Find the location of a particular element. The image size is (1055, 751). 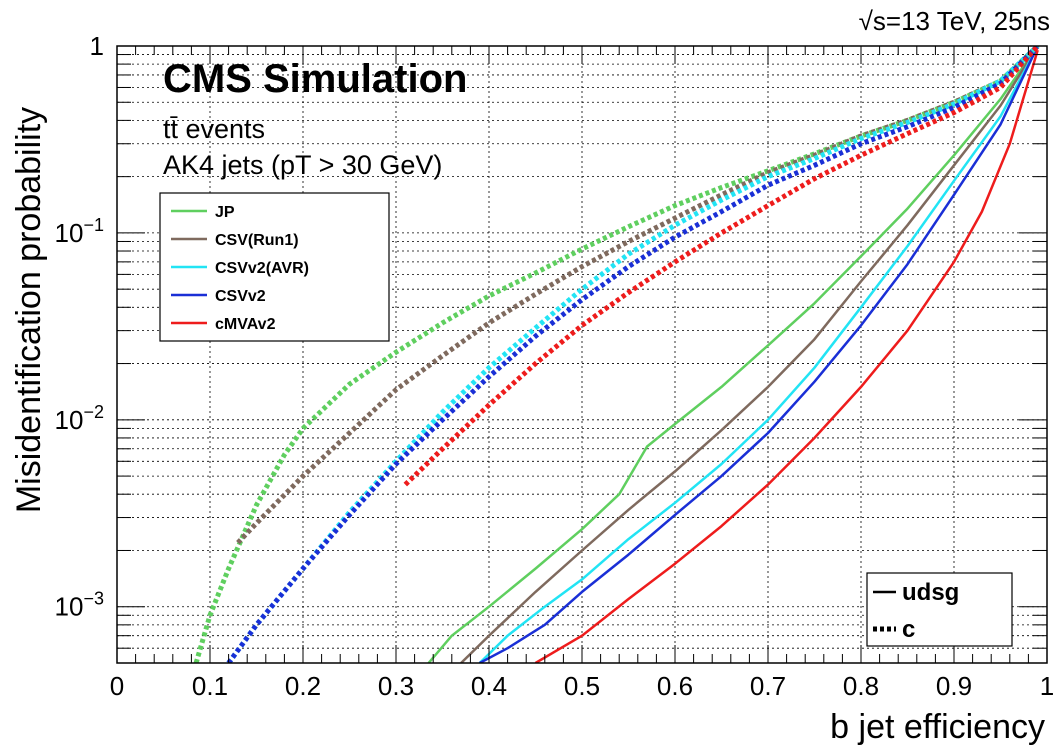

legend-label: JP is located at coordinates (225, 212).